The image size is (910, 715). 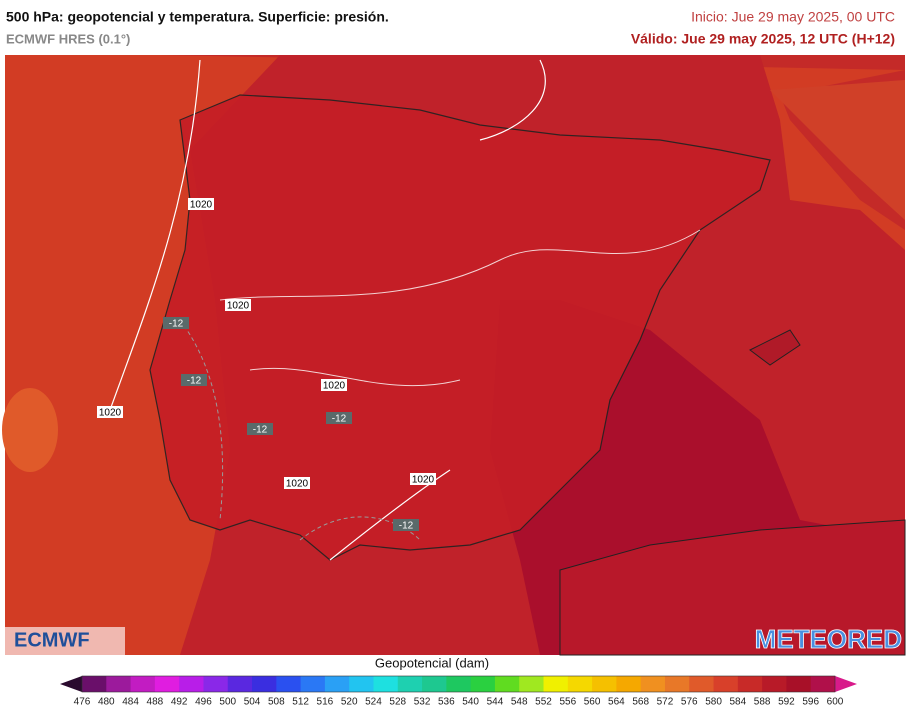 I want to click on colorbar-tick-label: 496, so click(x=203, y=702).